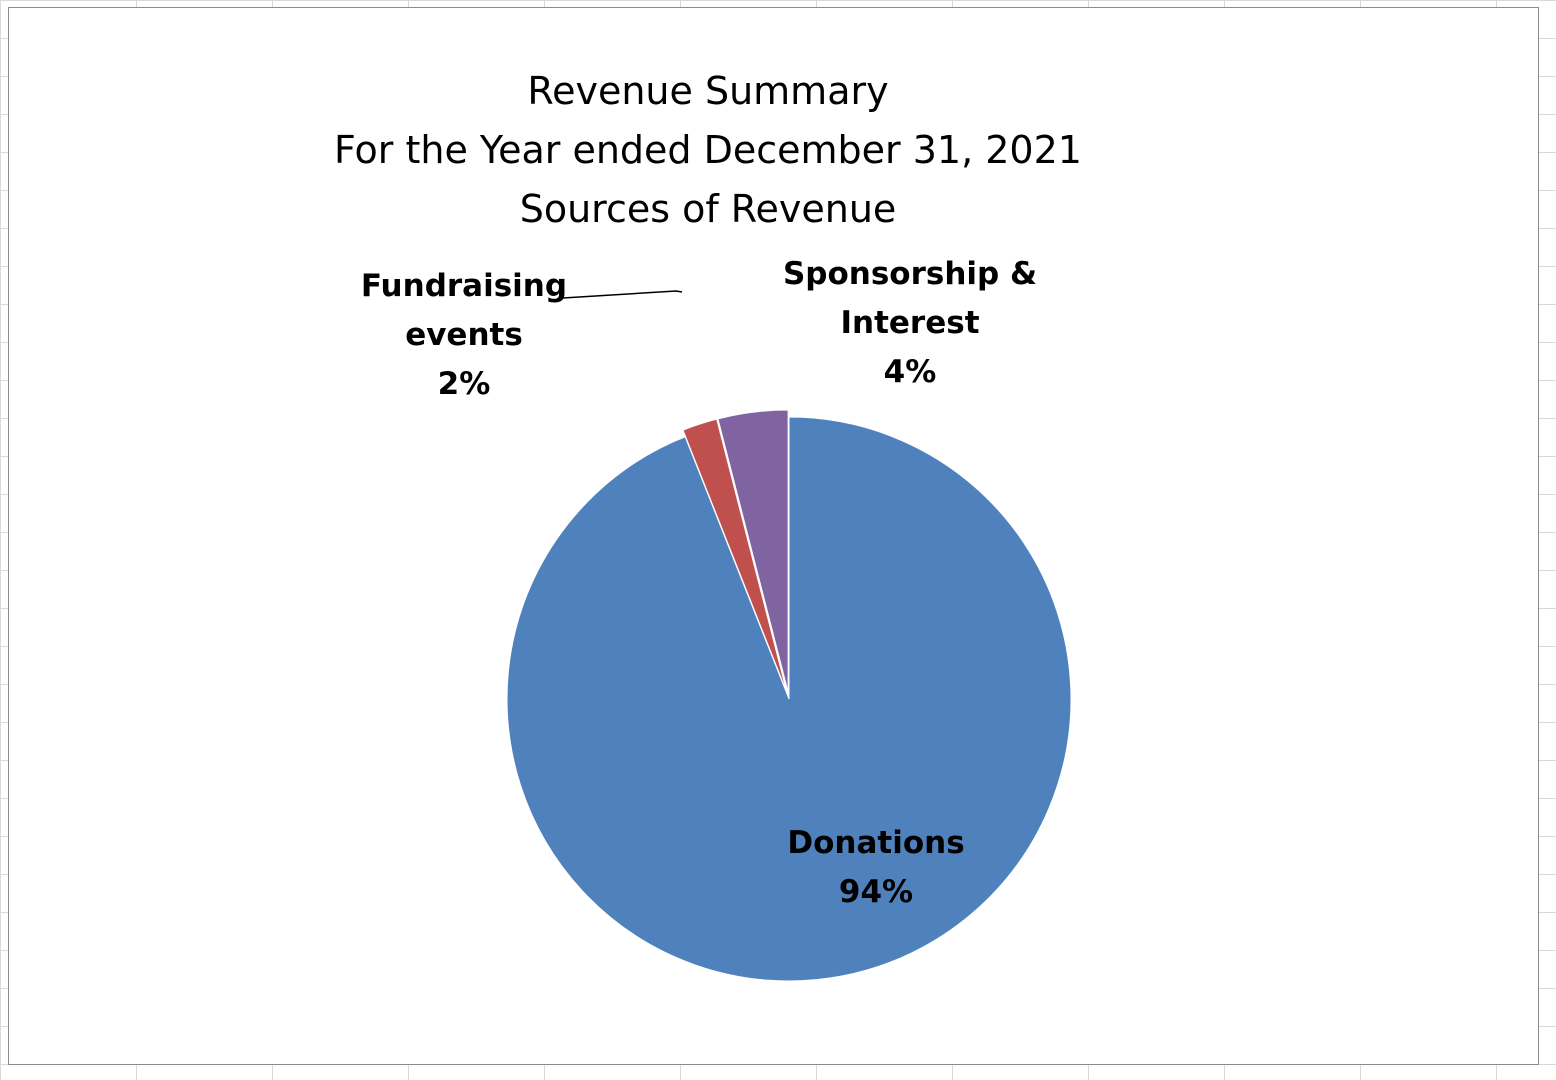  I want to click on title-line-2: For the Year ended December 31, 2021, so click(708, 150).